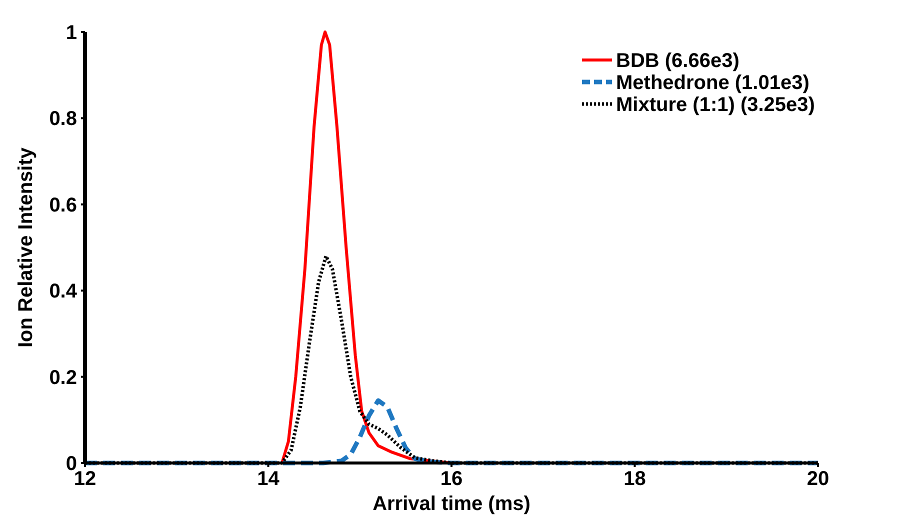 This screenshot has height=518, width=912. Describe the element at coordinates (713, 83) in the screenshot. I see `legend-label: Methedrone (1.01e3)` at that location.